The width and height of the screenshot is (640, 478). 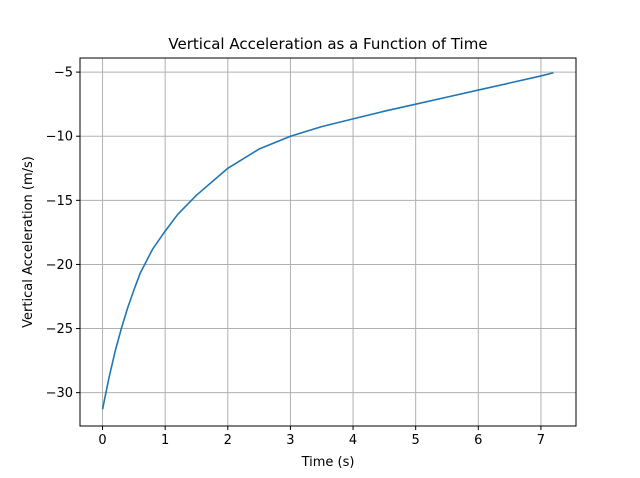 I want to click on x-tick-label: 7, so click(x=541, y=440).